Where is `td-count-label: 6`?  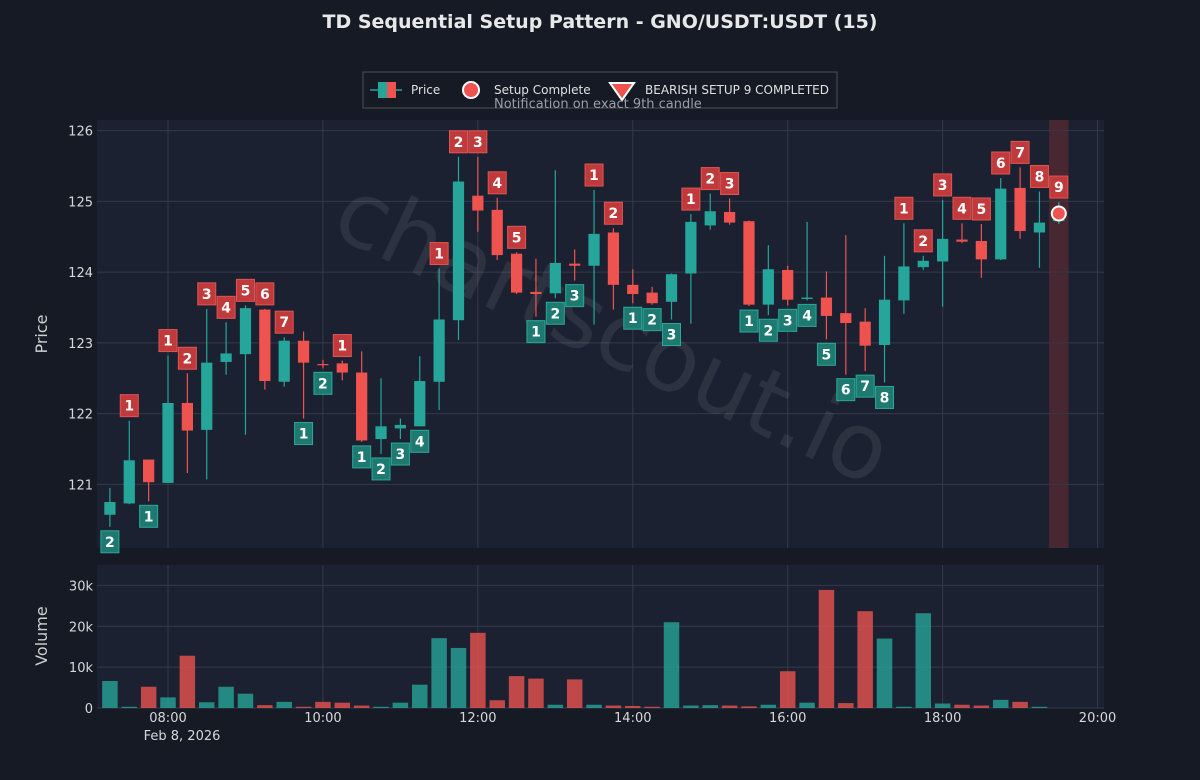 td-count-label: 6 is located at coordinates (846, 390).